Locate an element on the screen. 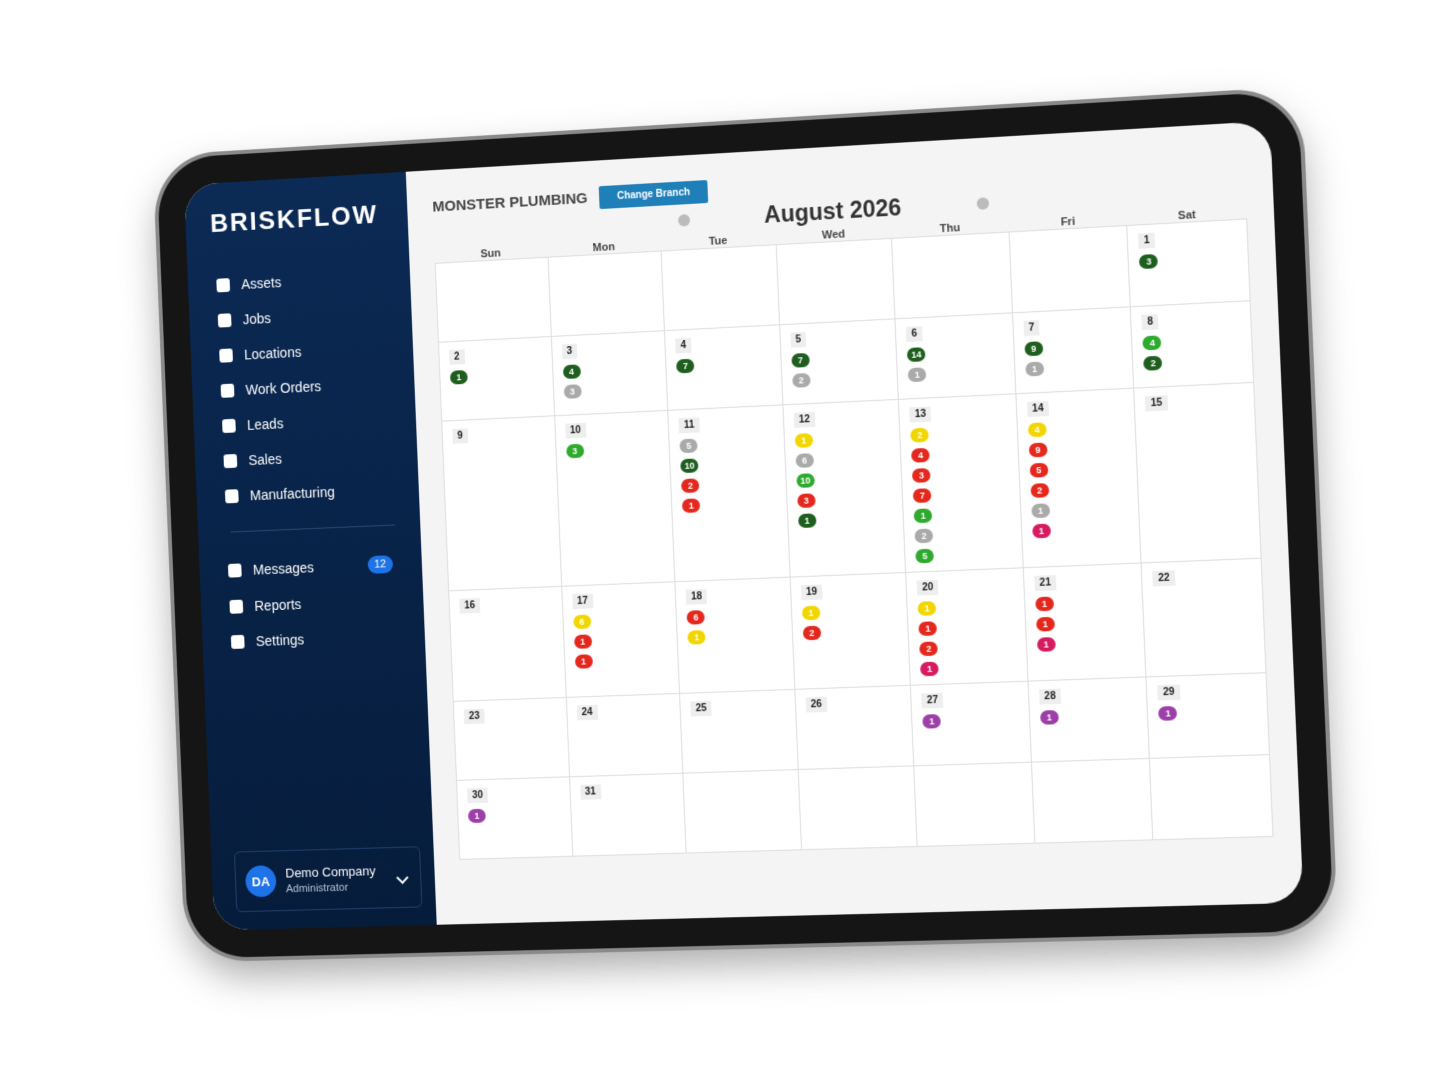 The width and height of the screenshot is (1448, 1086). day-number: 31 is located at coordinates (590, 792).